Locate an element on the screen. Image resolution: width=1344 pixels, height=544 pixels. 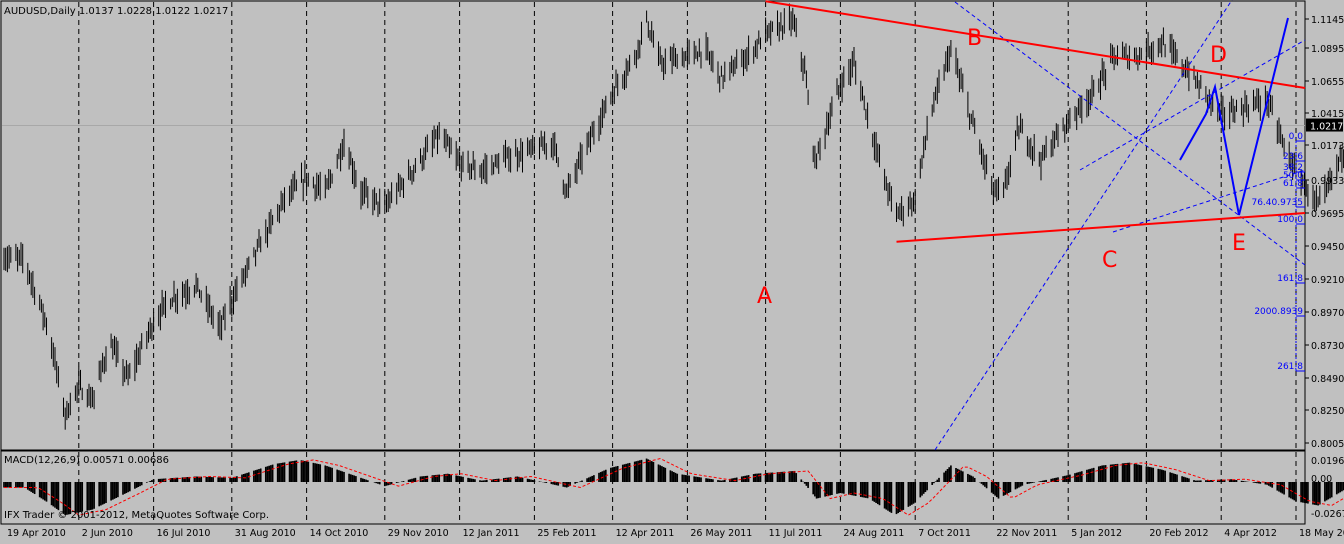
time-axis-tick-label: 16 Jul 2010 is located at coordinates (184, 533).